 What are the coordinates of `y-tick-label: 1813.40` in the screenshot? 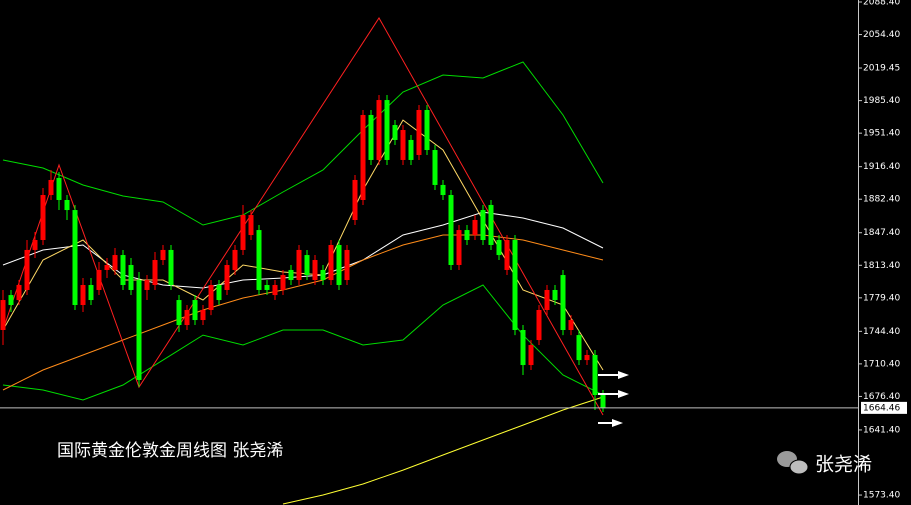 It's located at (881, 266).